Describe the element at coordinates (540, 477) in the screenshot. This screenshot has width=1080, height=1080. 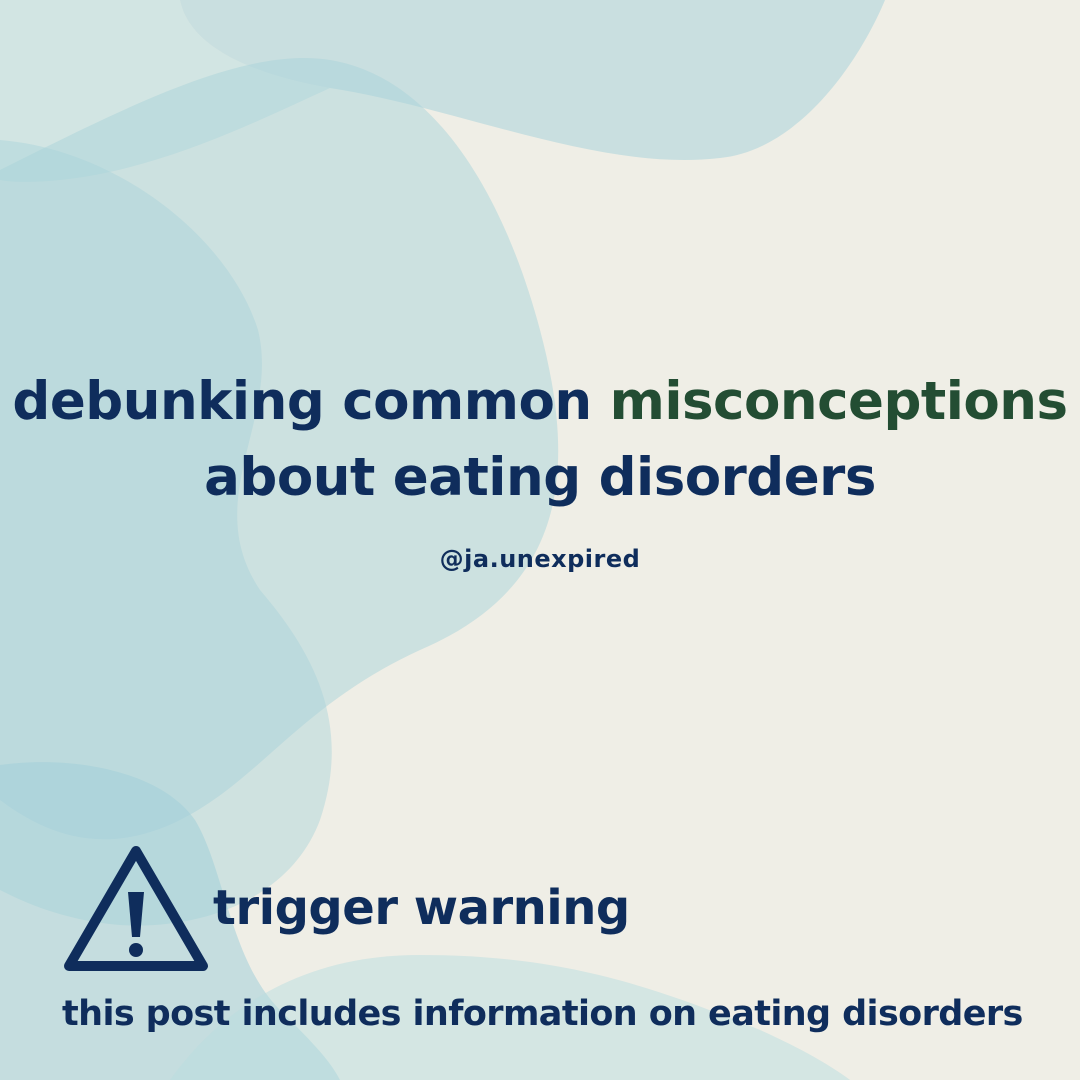
I see `title-line-2: about eating disorders` at that location.